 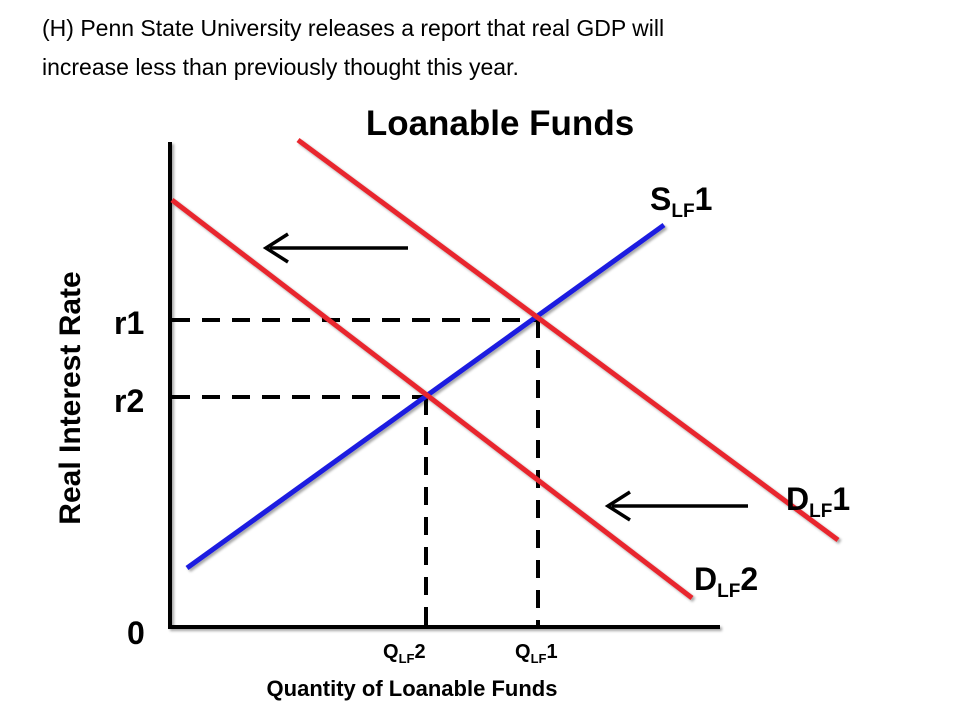 I want to click on quantity-label-q1: QLF1, so click(x=536, y=653).